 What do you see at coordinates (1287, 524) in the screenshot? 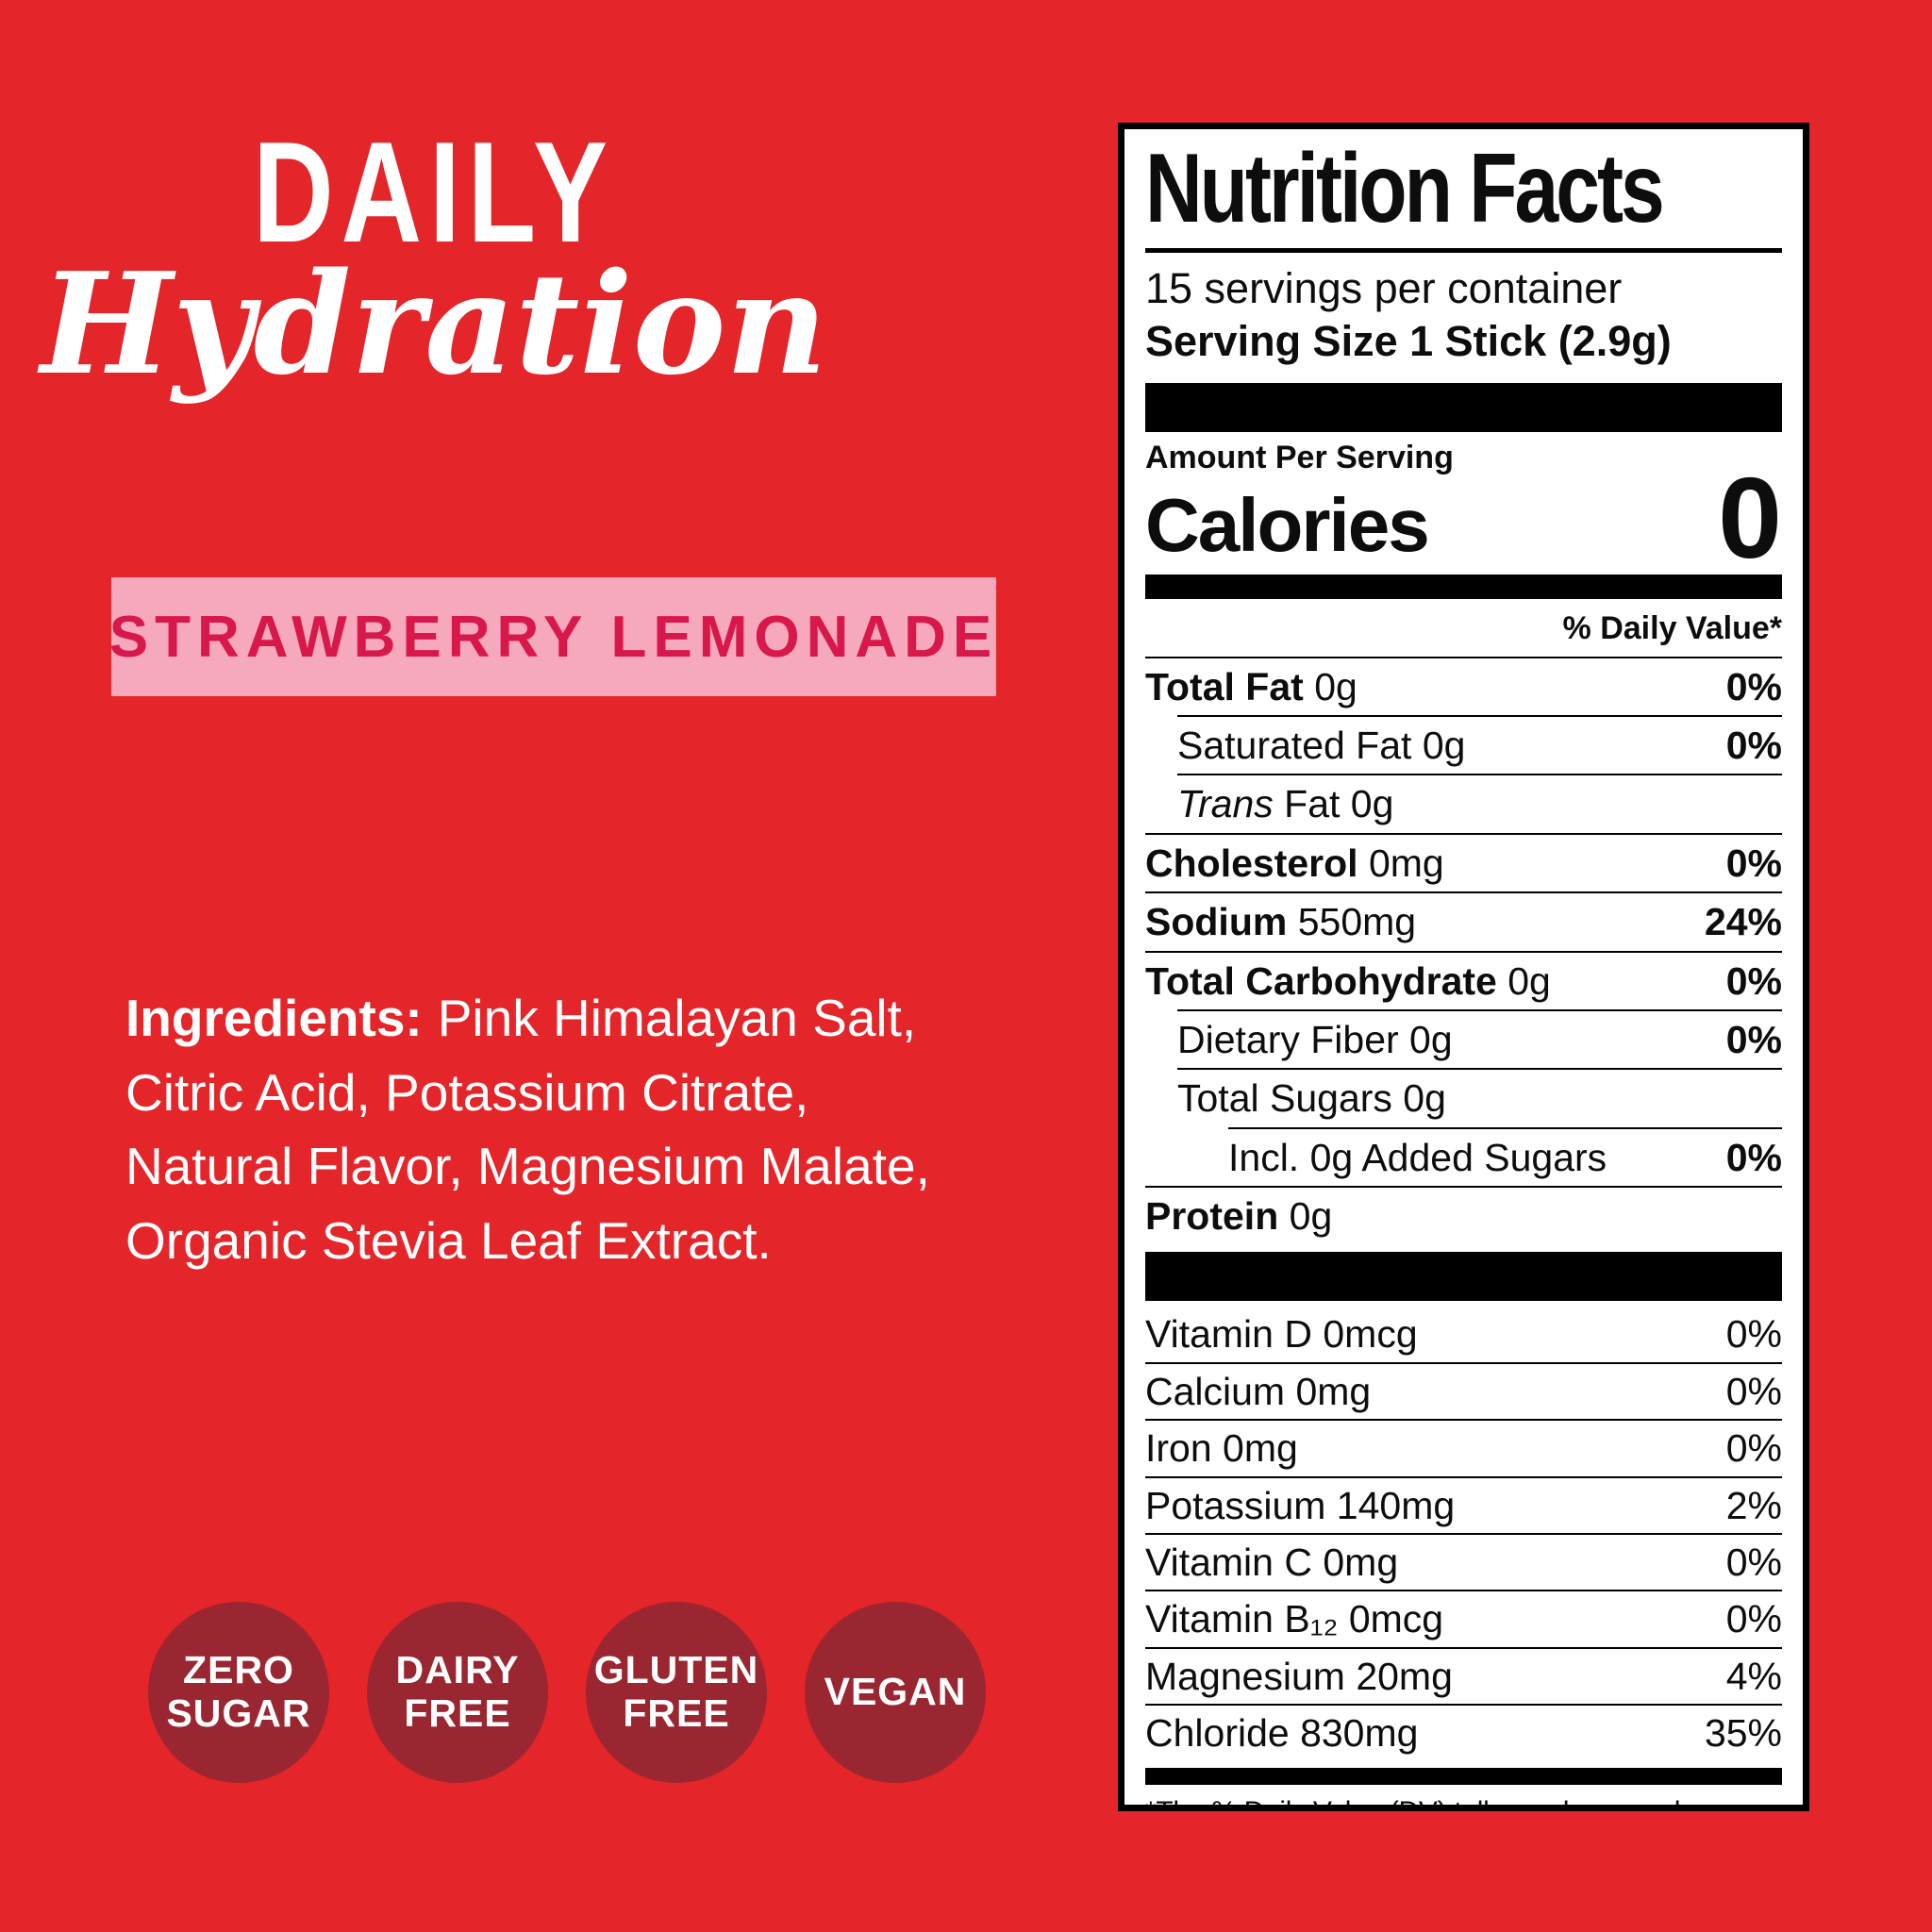
I see `calories-label: Calories` at bounding box center [1287, 524].